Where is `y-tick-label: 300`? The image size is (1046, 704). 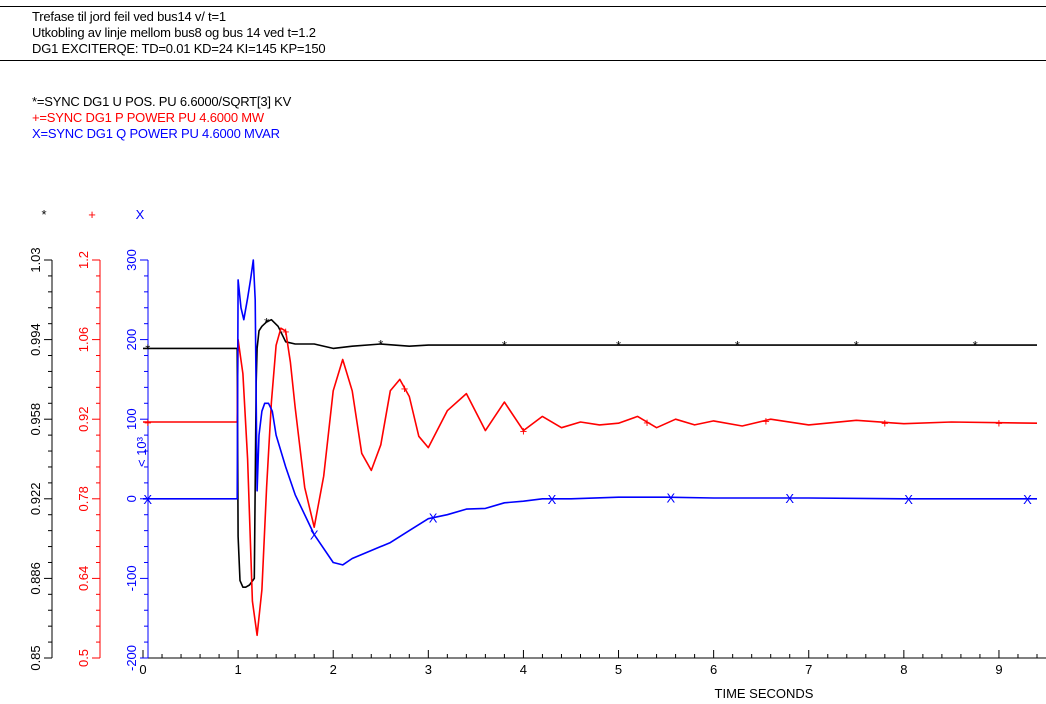 y-tick-label: 300 is located at coordinates (131, 260).